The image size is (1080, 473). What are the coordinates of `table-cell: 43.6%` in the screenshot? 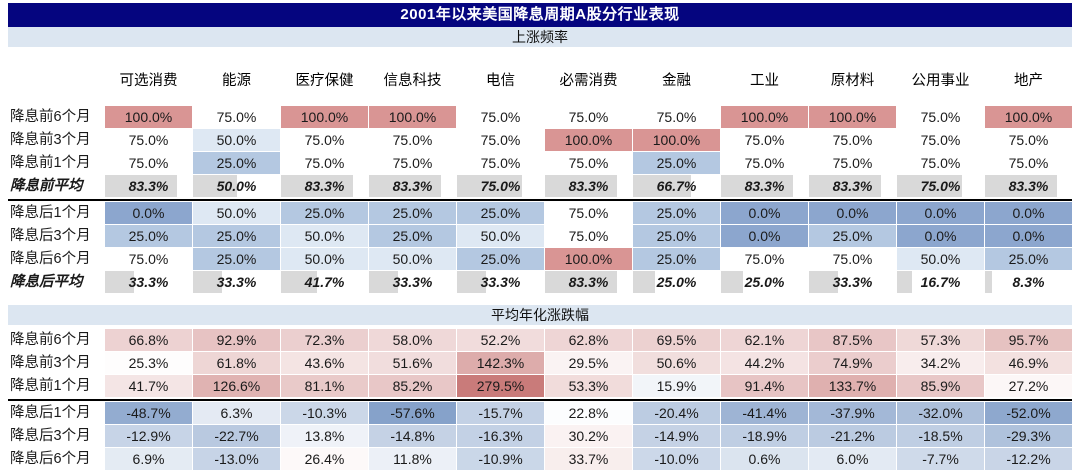 It's located at (324, 363).